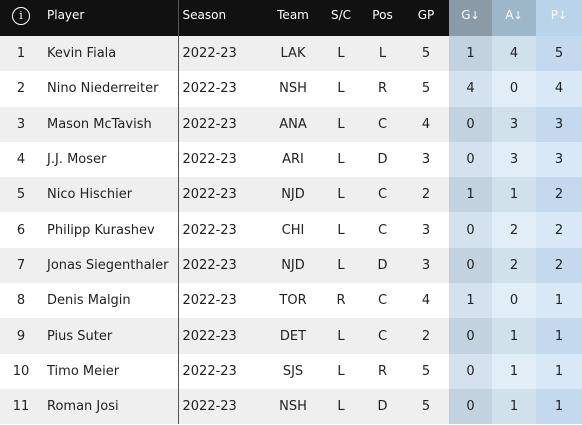  Describe the element at coordinates (382, 89) in the screenshot. I see `position-cell: R` at that location.